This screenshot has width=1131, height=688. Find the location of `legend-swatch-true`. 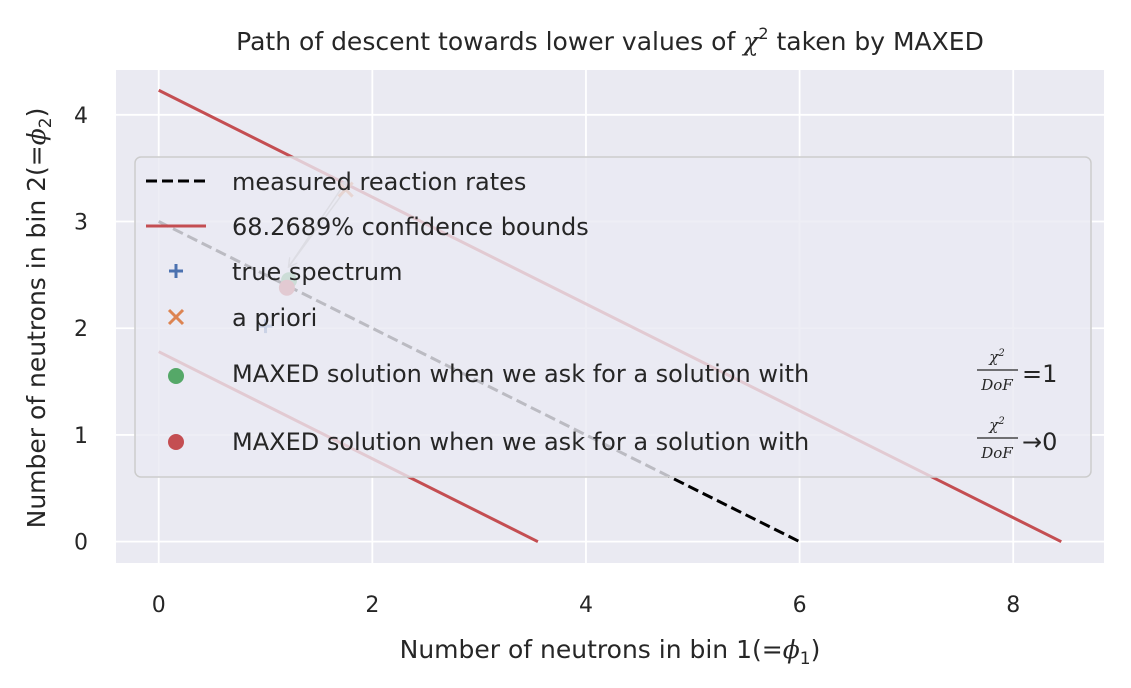

legend-swatch-true is located at coordinates (176, 271).